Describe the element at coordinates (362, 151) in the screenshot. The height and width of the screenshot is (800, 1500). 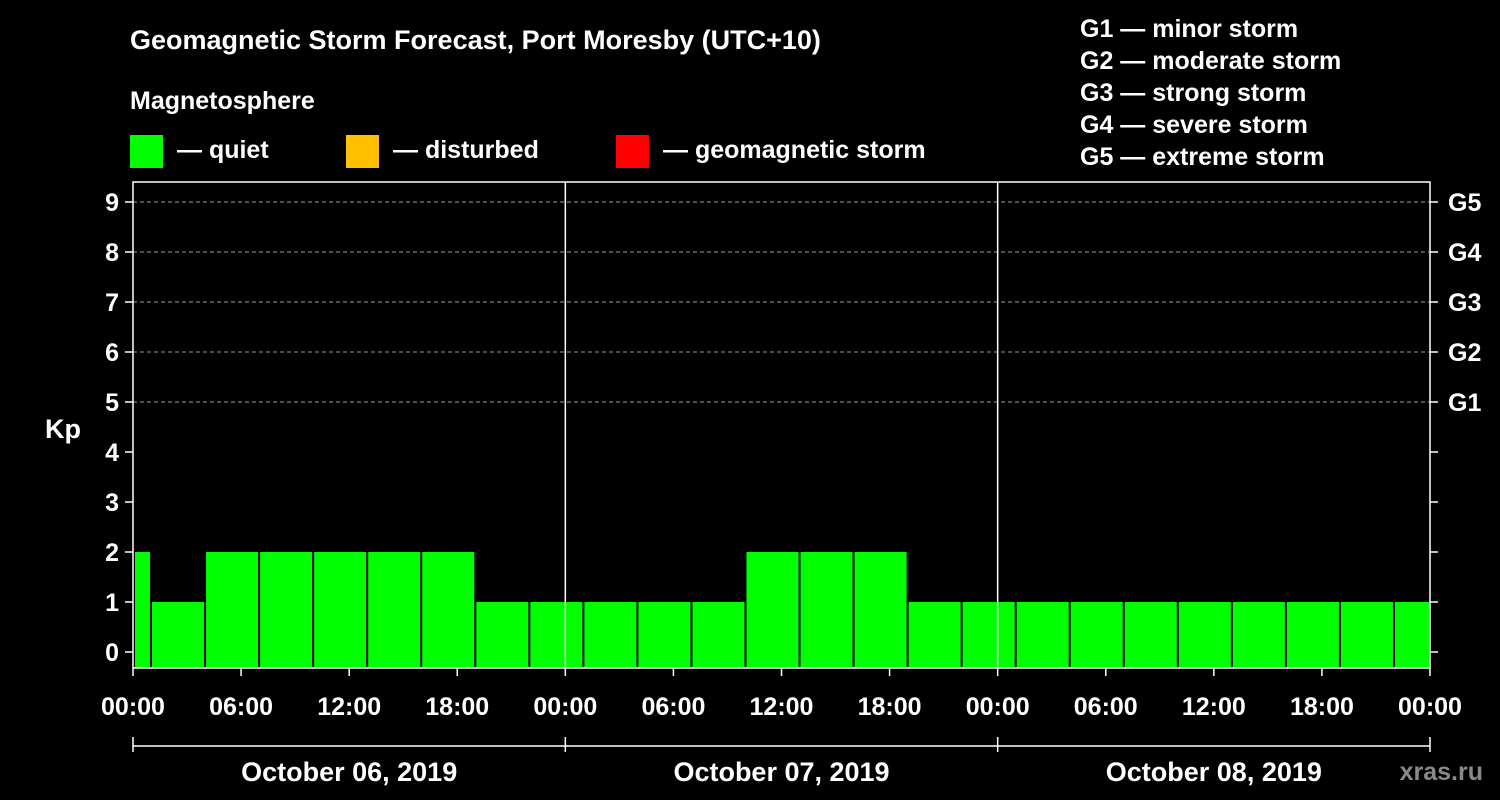
I see `legend-swatch-disturbed` at that location.